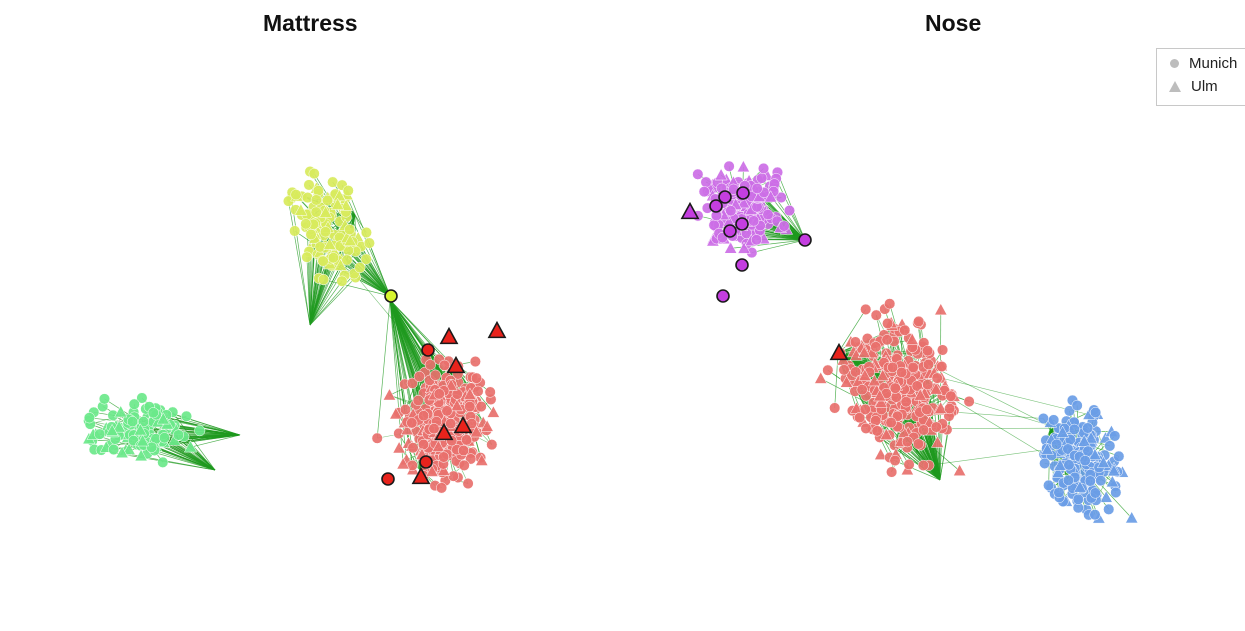  What do you see at coordinates (1203, 63) in the screenshot?
I see `legend-item-munich: Munich` at bounding box center [1203, 63].